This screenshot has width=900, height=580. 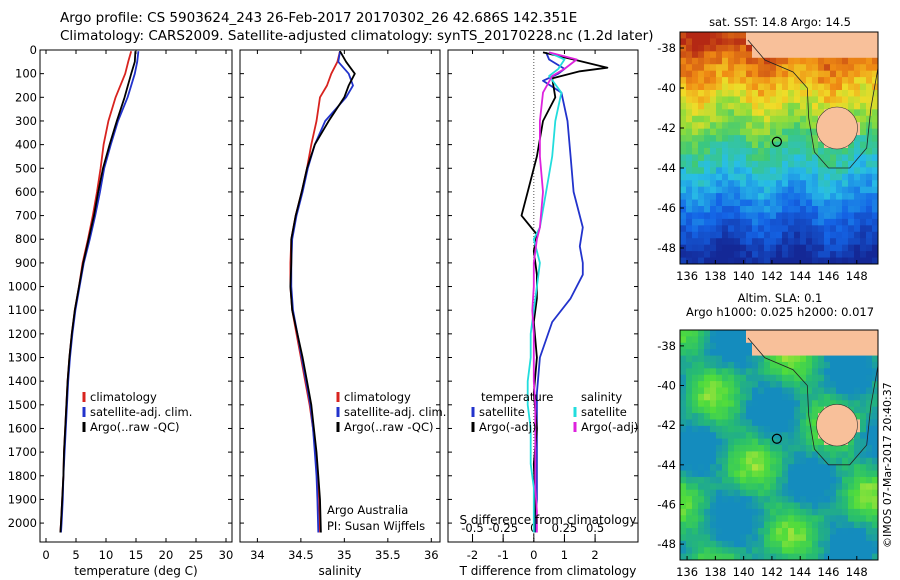 I want to click on tasmania-shape, so click(x=837, y=128).